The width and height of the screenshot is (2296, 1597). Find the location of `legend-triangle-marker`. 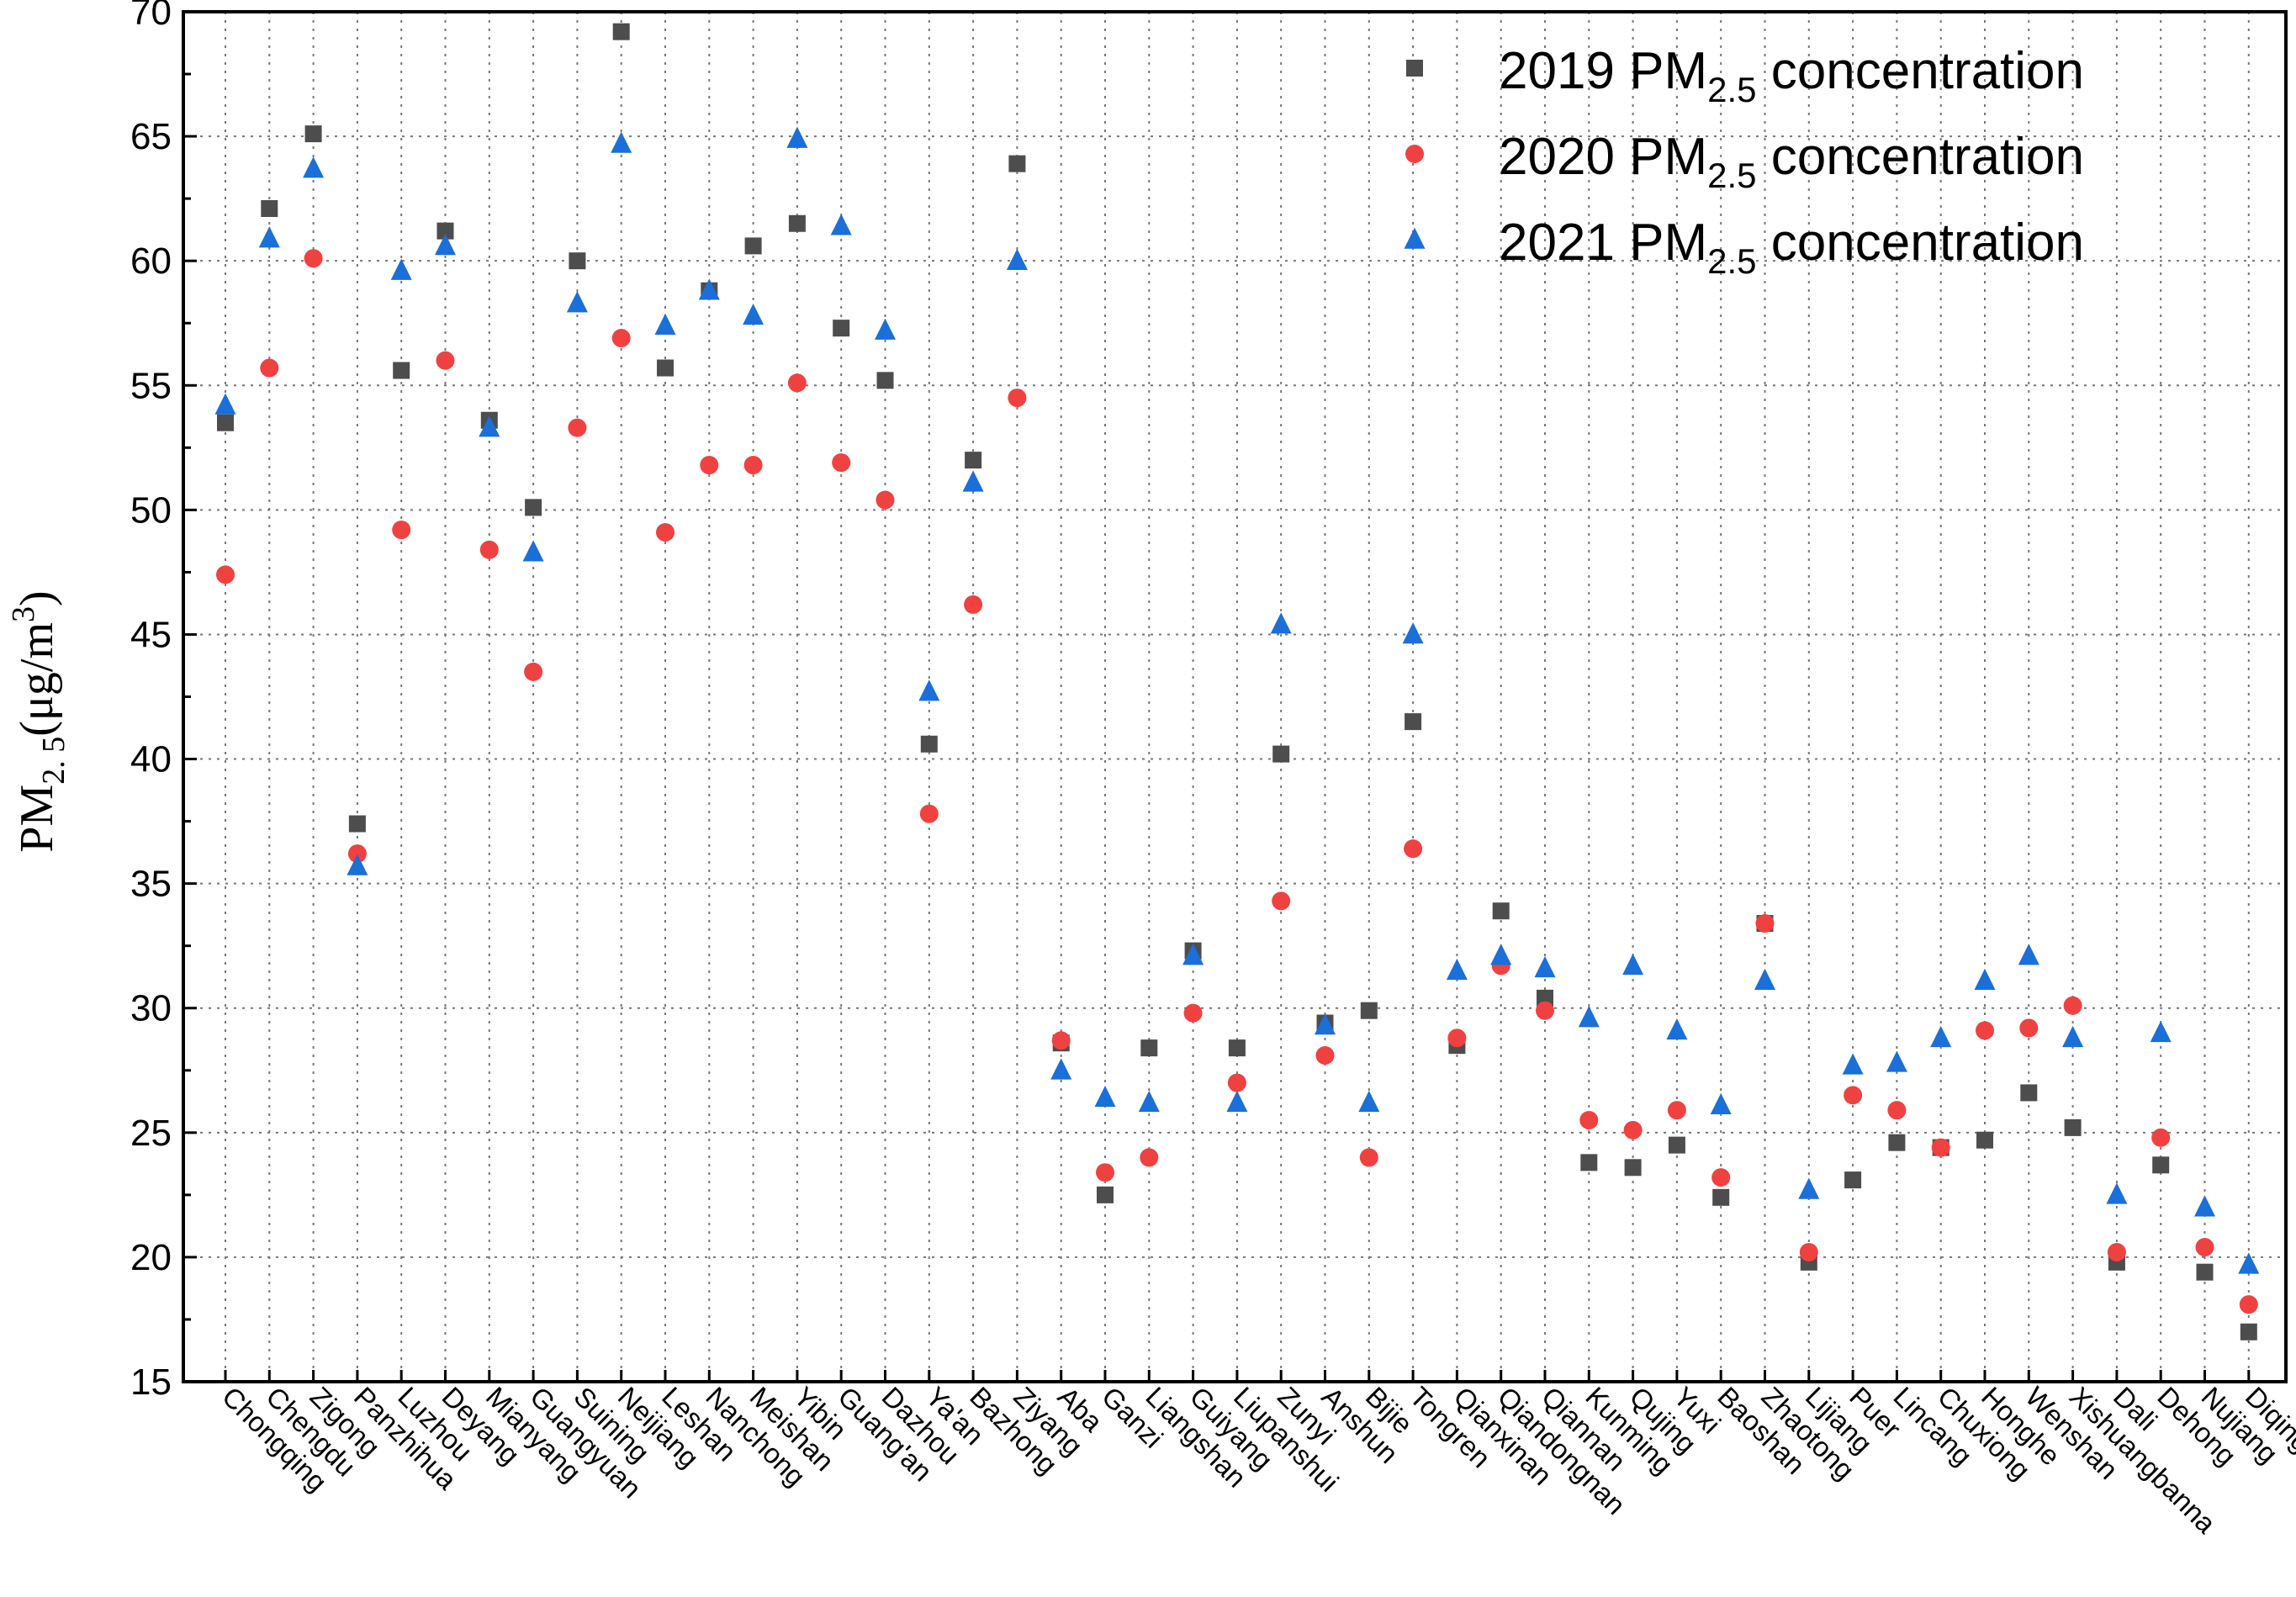

legend-triangle-marker is located at coordinates (1415, 238).